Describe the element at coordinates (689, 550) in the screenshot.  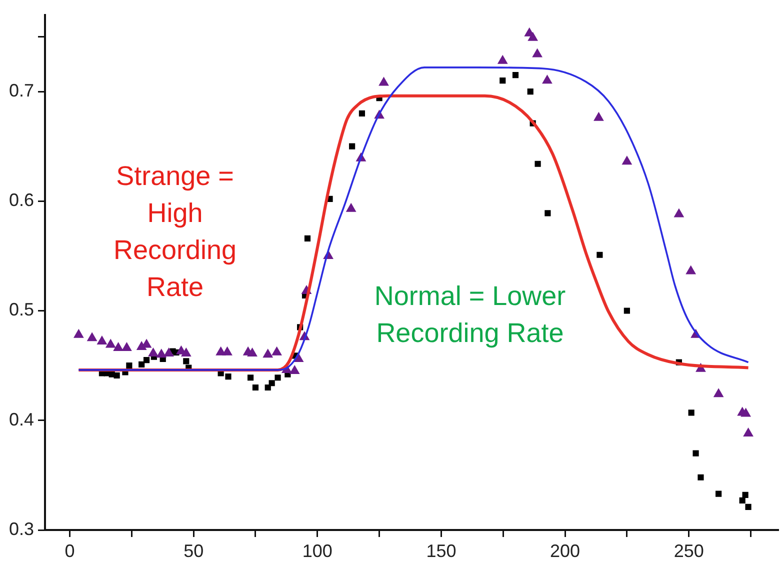
I see `x-tick-label: 250` at that location.